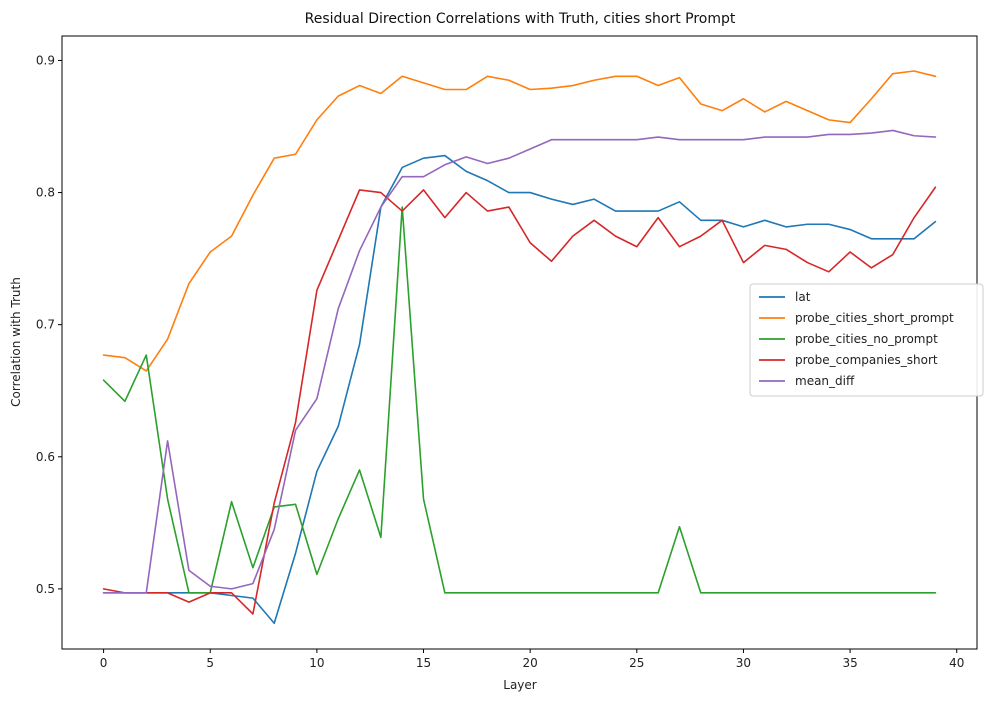 The width and height of the screenshot is (1001, 701). I want to click on x-tick-label: 15, so click(423, 663).